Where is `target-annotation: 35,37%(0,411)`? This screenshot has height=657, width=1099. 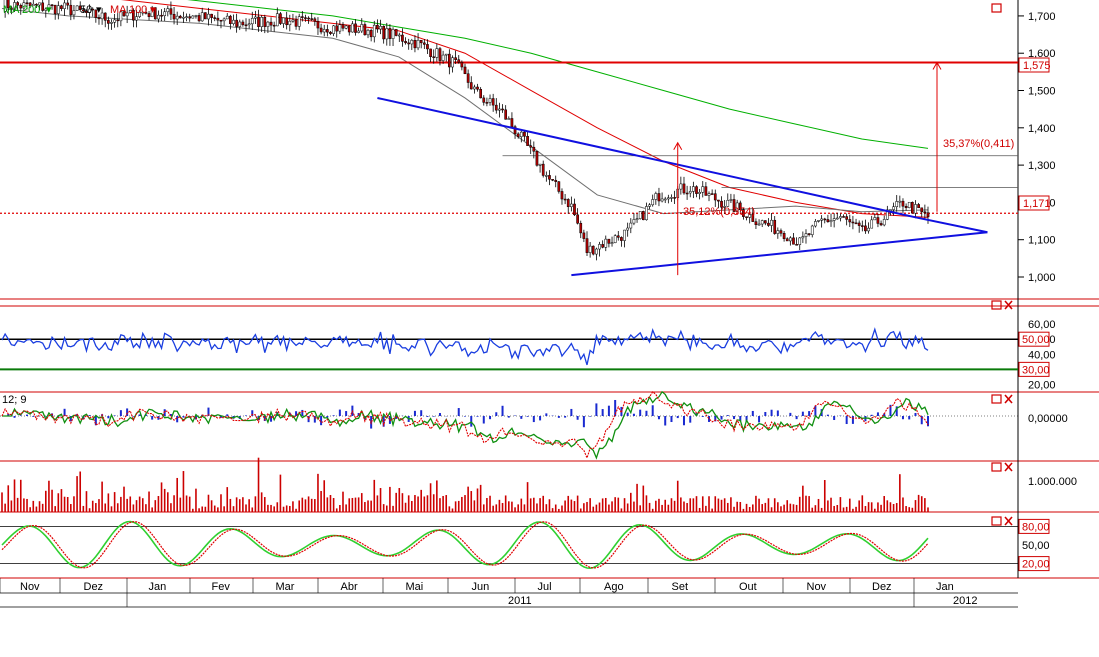
target-annotation: 35,37%(0,411) is located at coordinates (978, 144).